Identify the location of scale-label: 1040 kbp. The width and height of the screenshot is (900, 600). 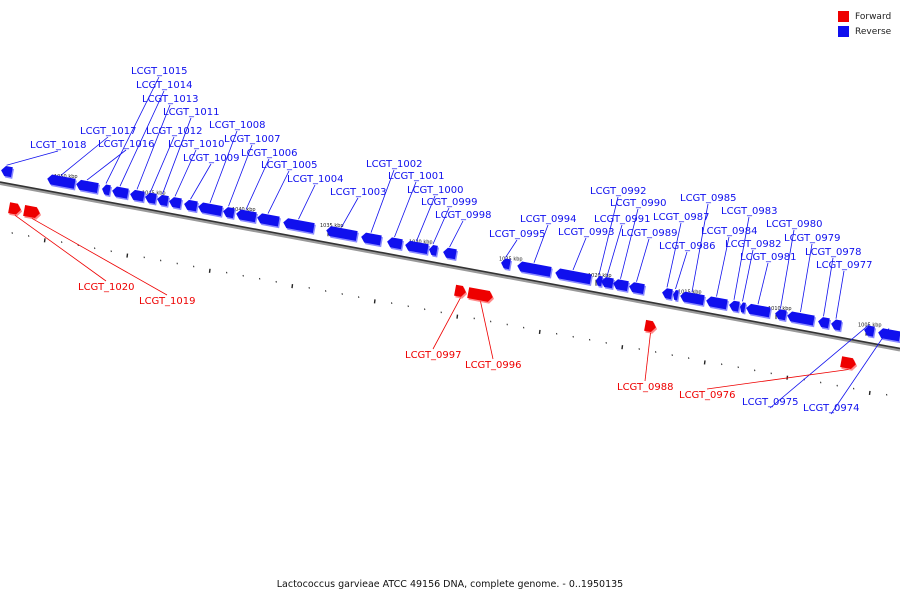
(244, 210).